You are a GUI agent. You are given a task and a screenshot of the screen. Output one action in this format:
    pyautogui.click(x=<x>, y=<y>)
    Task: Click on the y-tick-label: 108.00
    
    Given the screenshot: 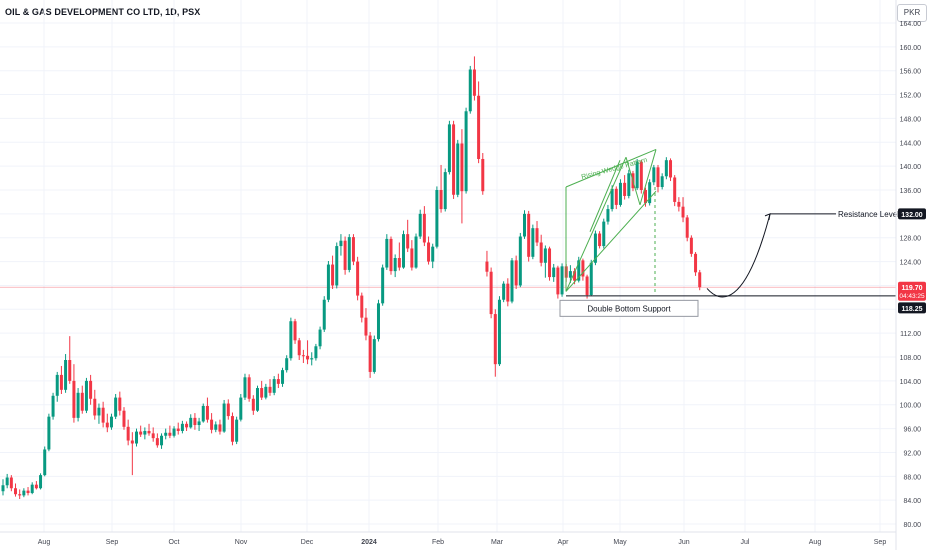 What is the action you would take?
    pyautogui.click(x=911, y=358)
    